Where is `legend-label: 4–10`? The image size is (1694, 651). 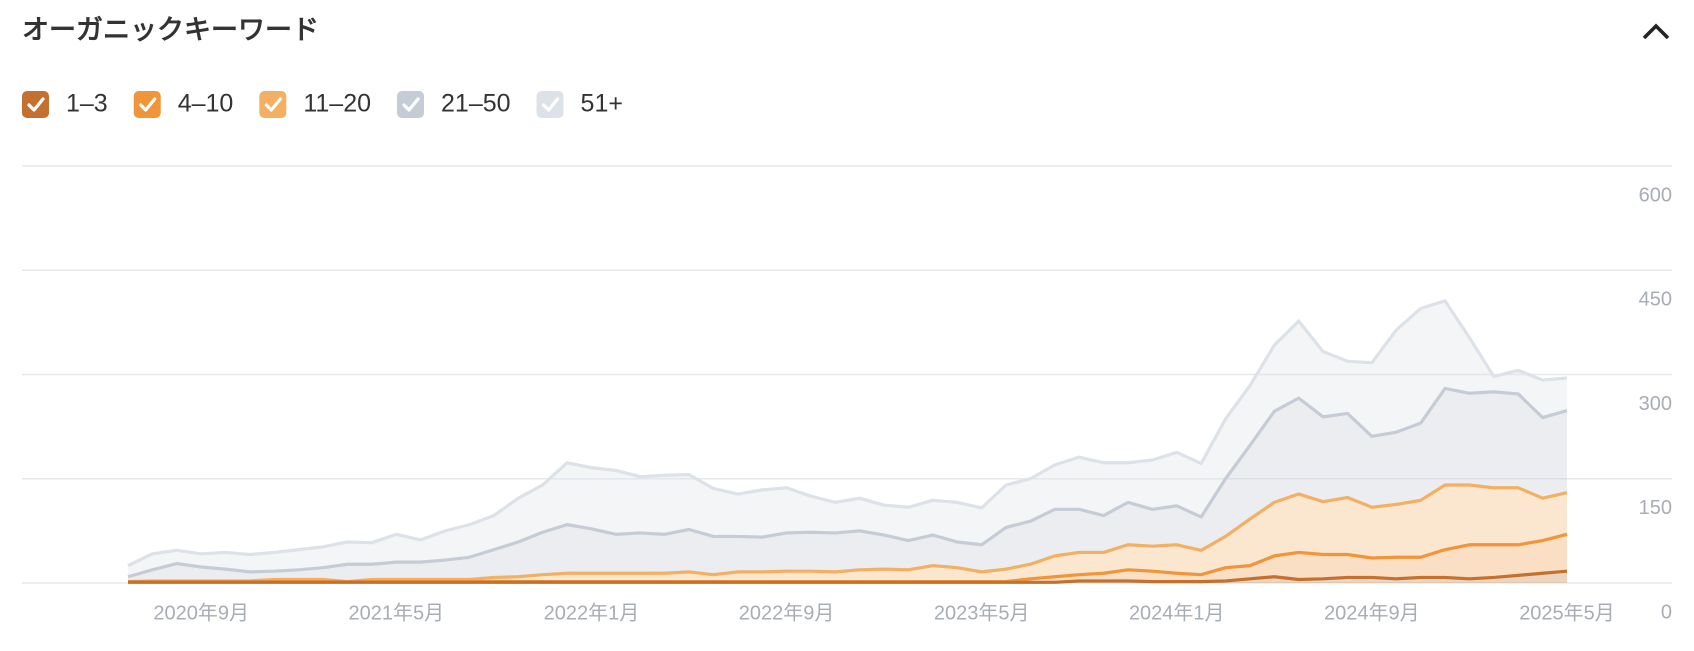
legend-label: 4–10 is located at coordinates (206, 104).